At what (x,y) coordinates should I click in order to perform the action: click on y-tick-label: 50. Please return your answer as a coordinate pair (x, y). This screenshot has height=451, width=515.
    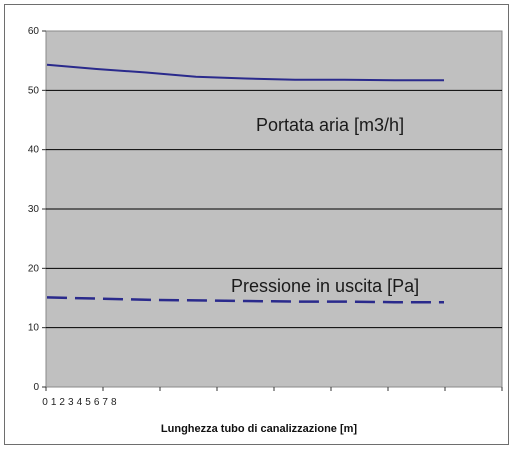
    Looking at the image, I should click on (34, 90).